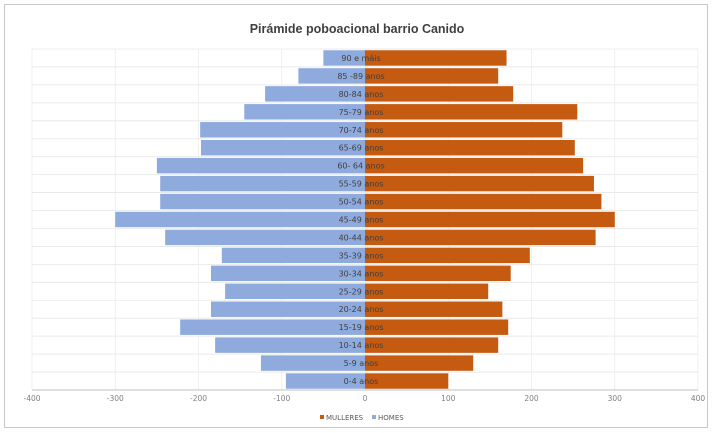  What do you see at coordinates (322, 417) in the screenshot?
I see `legend-swatch-mulleres` at bounding box center [322, 417].